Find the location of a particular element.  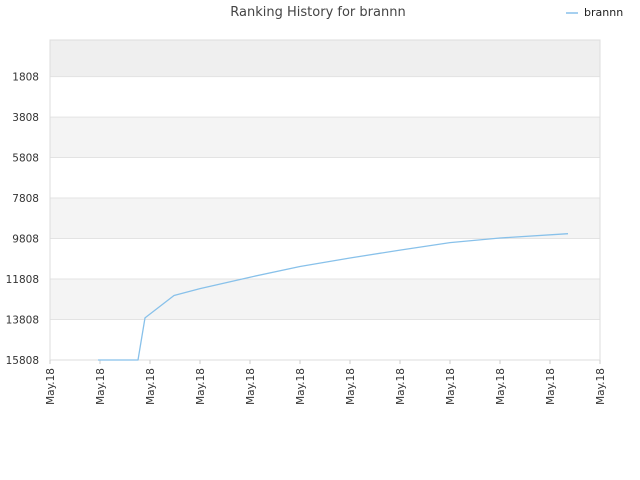

y-tick-label: 11808 is located at coordinates (22, 280).